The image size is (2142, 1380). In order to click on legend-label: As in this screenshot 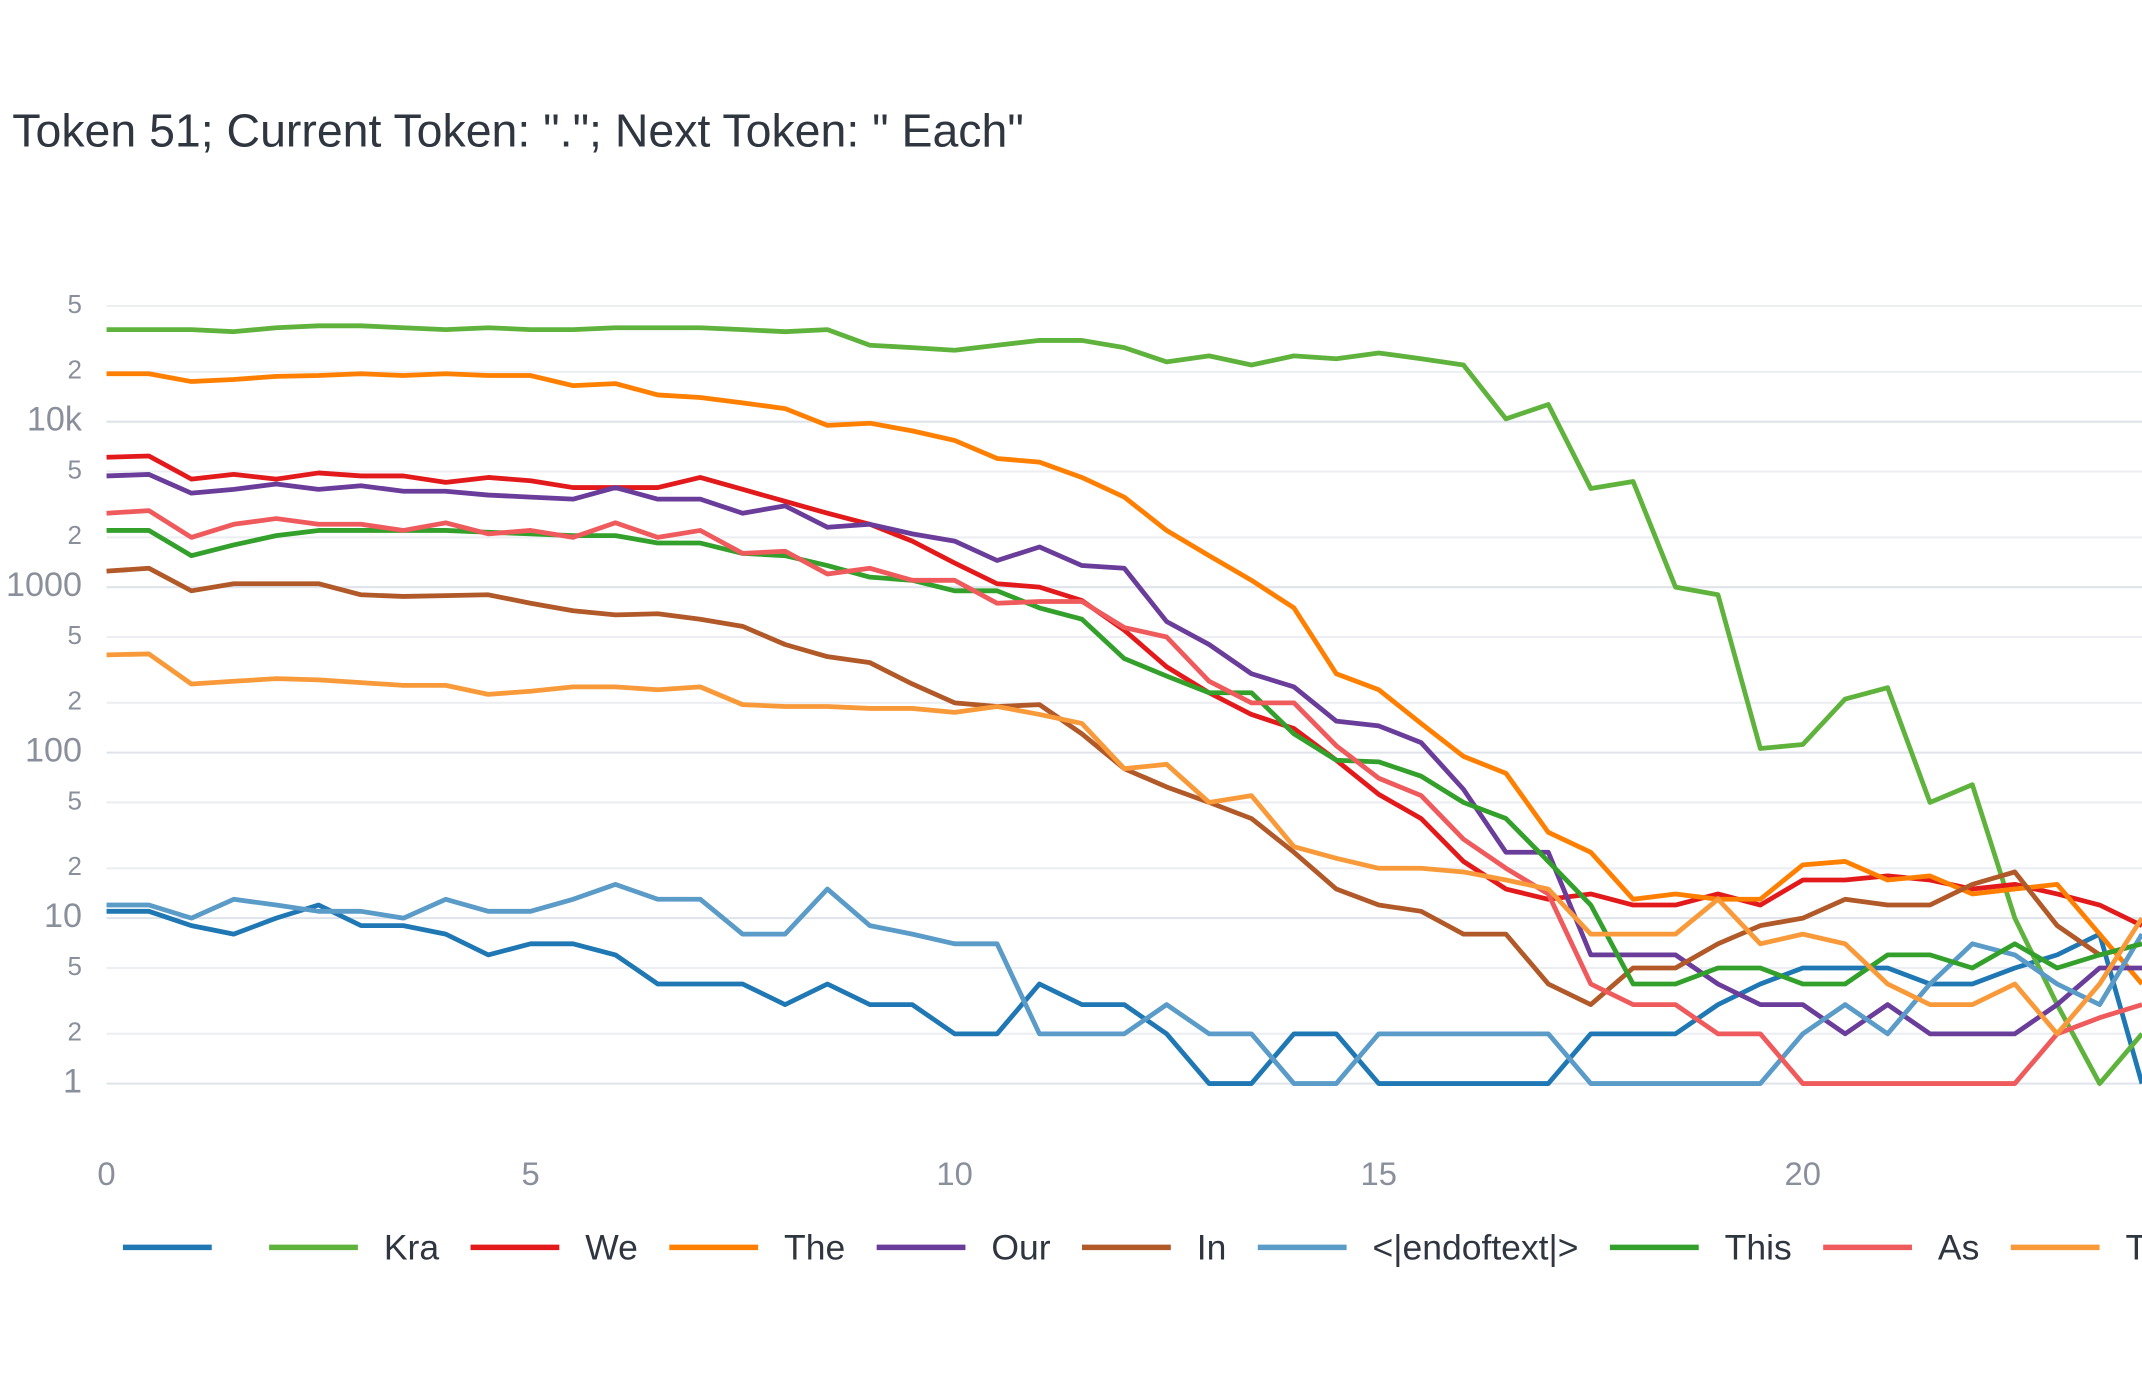, I will do `click(1958, 1247)`.